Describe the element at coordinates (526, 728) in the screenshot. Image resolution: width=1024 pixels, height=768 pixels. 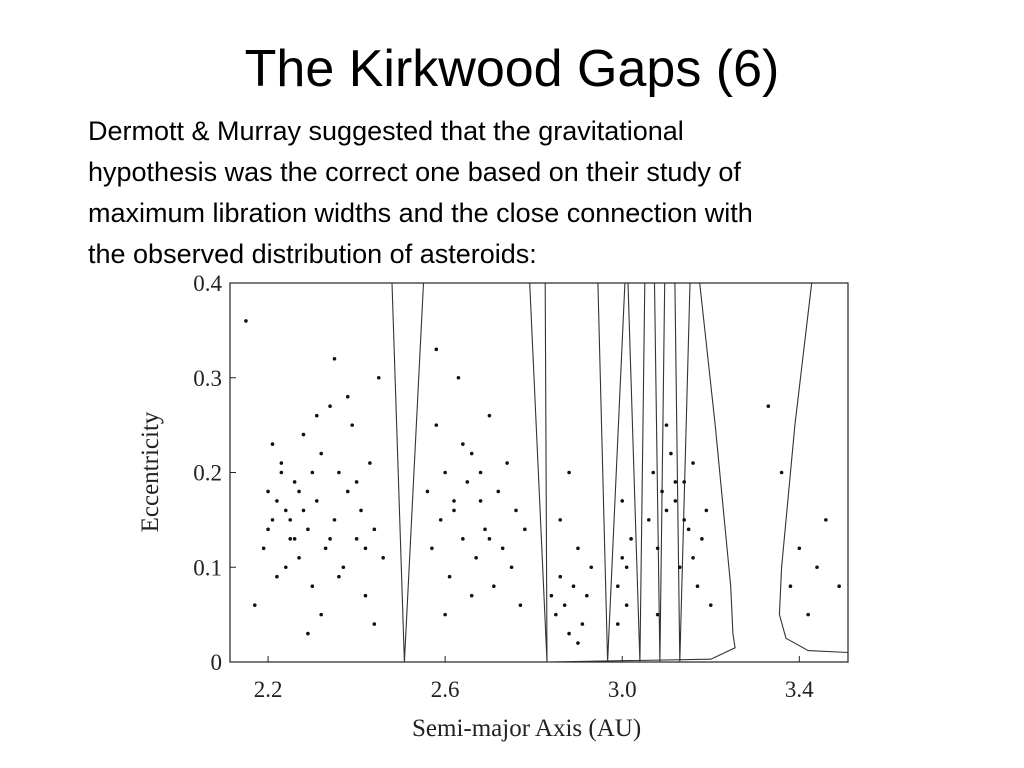
I see `x-axis-label: Semi-major Axis (AU)` at that location.